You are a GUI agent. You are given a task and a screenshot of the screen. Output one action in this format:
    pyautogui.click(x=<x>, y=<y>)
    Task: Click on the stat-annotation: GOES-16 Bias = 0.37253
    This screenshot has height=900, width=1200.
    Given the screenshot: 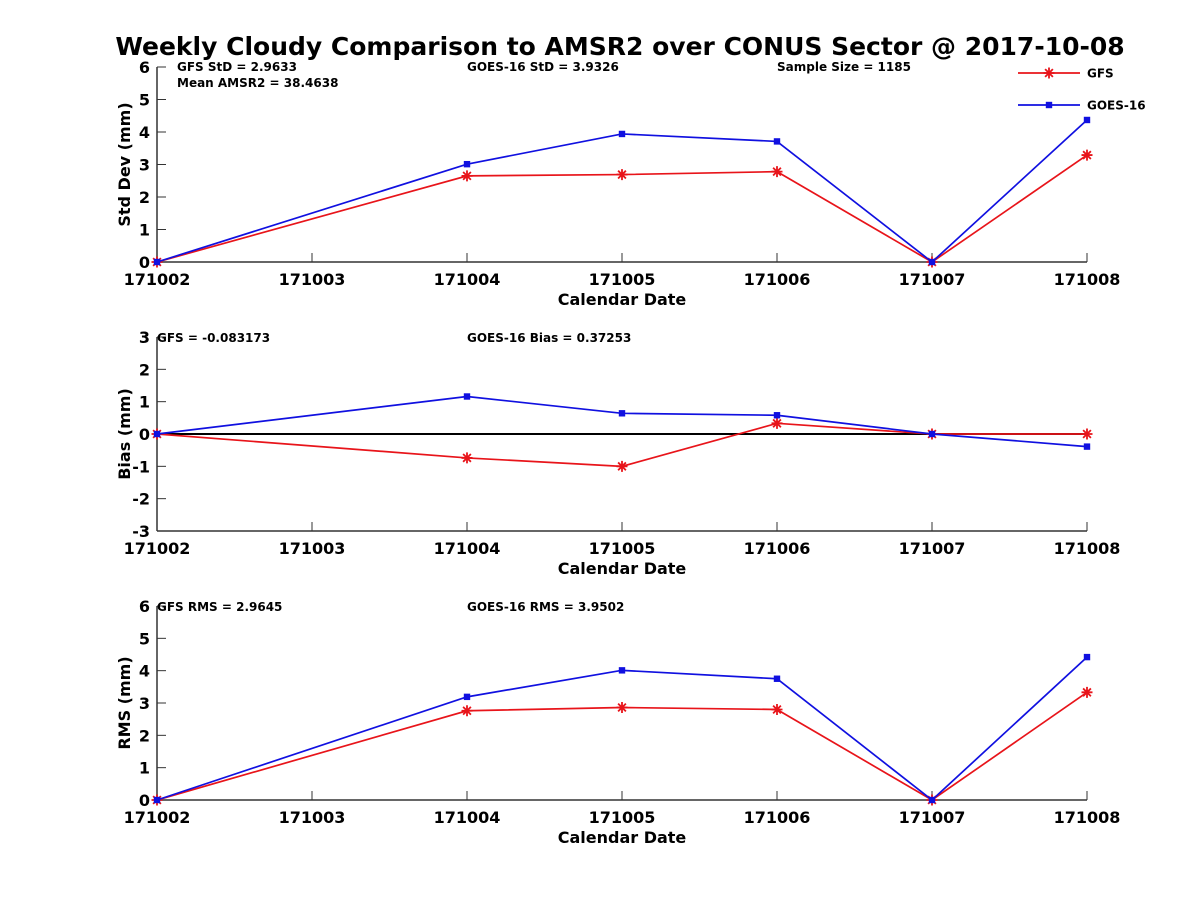 What is the action you would take?
    pyautogui.click(x=549, y=338)
    